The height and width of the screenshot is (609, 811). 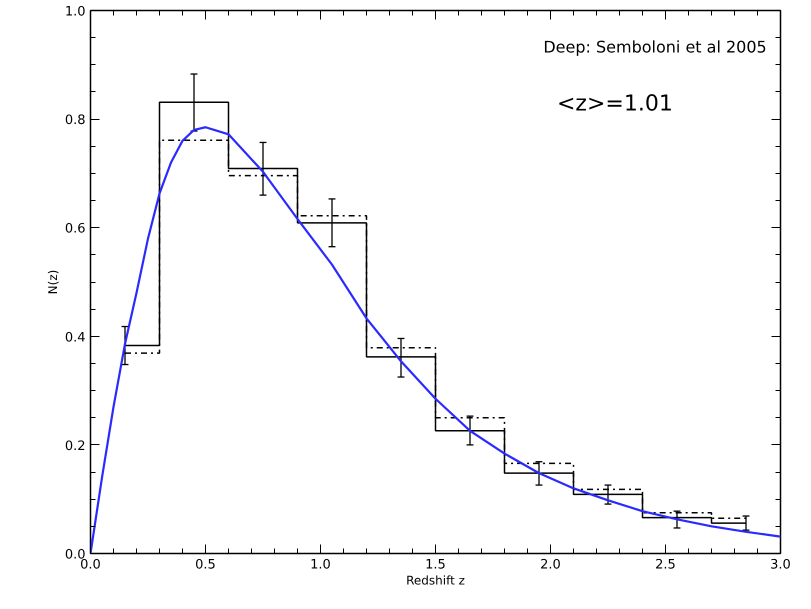 I want to click on y-axis-title: N(z), so click(x=53, y=282).